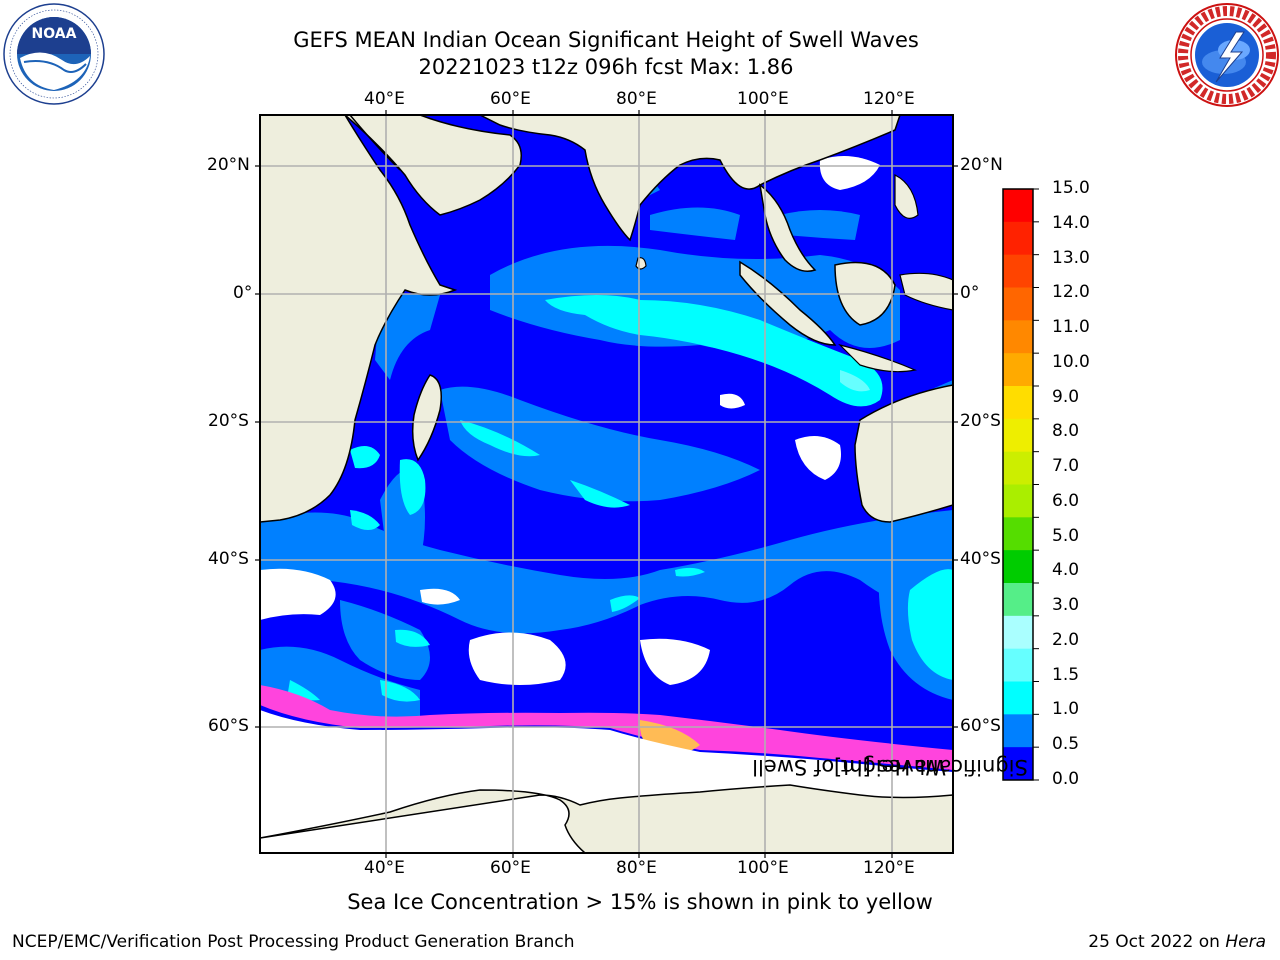 This screenshot has width=1280, height=960. What do you see at coordinates (1071, 292) in the screenshot?
I see `colorbar-tick-label: 12.0` at bounding box center [1071, 292].